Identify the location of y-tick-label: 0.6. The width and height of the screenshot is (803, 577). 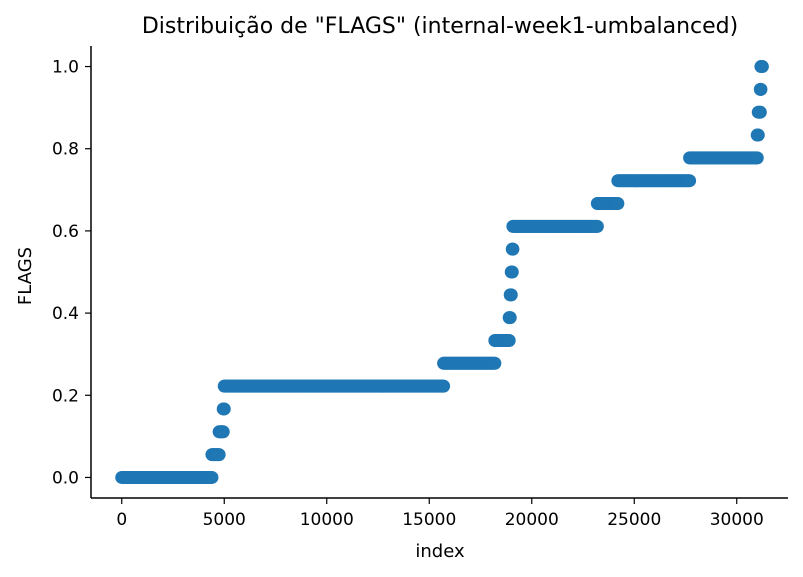
(65, 232).